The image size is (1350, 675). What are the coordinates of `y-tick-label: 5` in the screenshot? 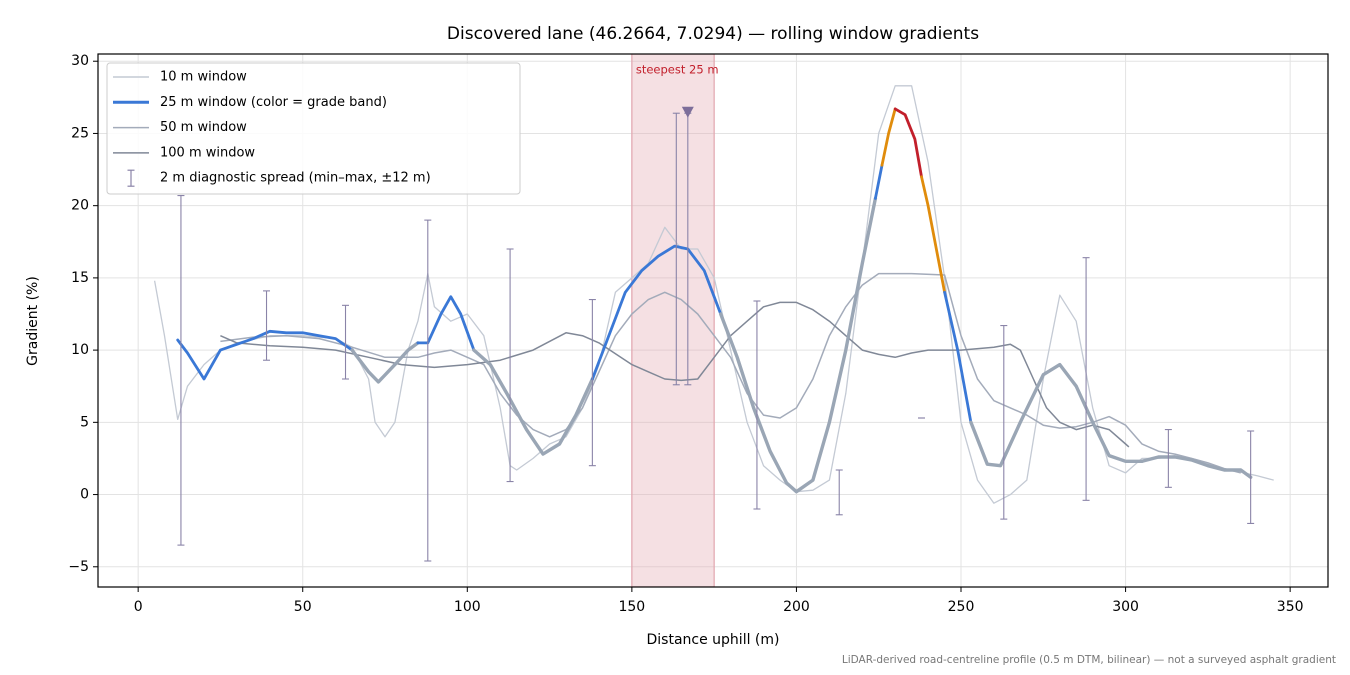 It's located at (84, 422).